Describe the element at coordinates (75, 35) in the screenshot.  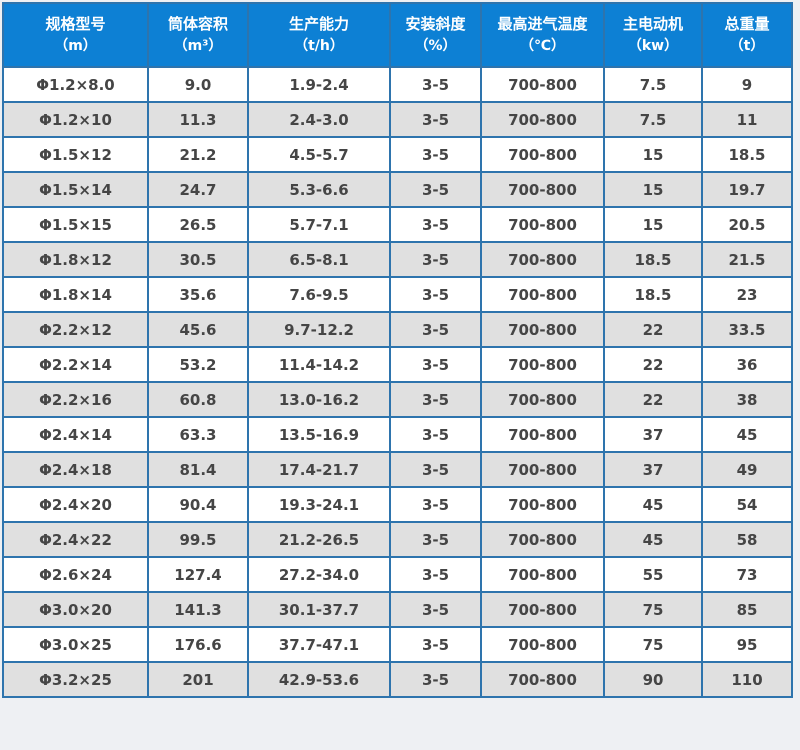
I see `column-header-spec-model: 规格型号 （m）` at that location.